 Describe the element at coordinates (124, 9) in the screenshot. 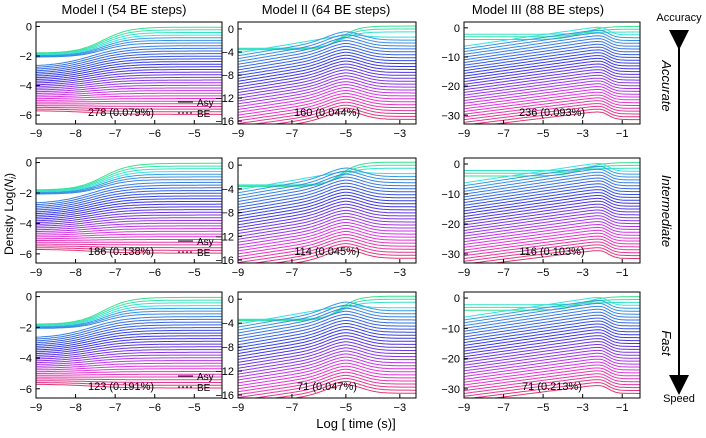

I see `col-title-1: Model I (54 BE steps)` at that location.